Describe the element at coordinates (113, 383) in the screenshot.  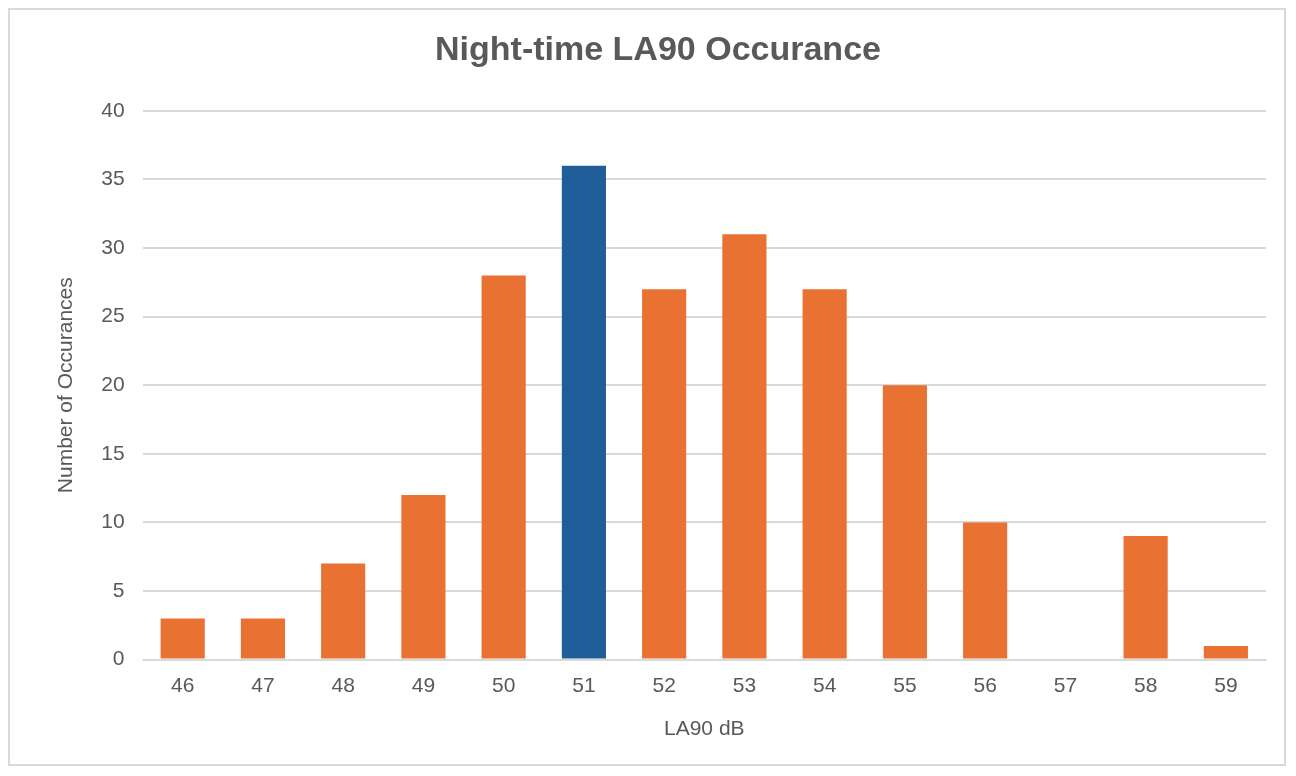
I see `y-tick-label: 20` at that location.